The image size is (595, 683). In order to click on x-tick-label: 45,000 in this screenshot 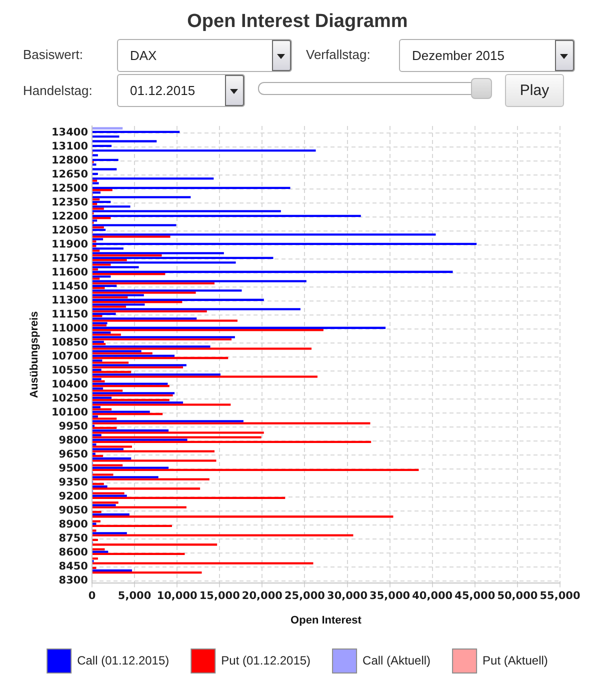, I will do `click(475, 596)`.